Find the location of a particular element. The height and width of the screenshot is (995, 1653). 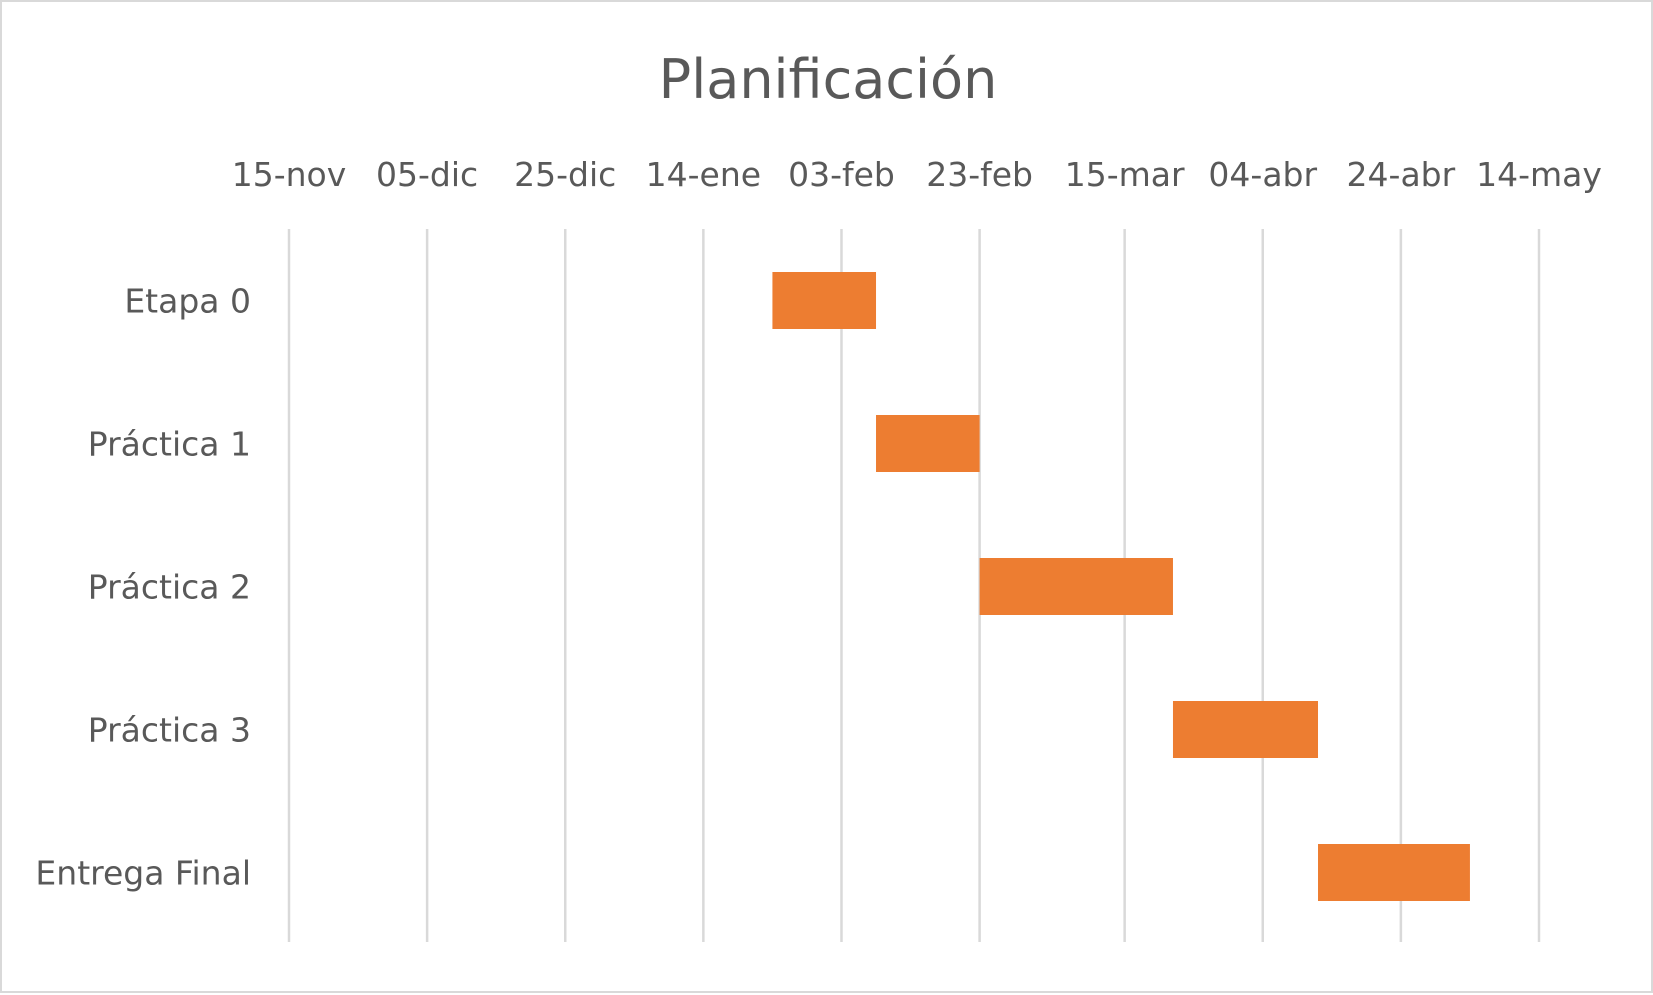

x-tick-label: 15-nov is located at coordinates (289, 174).